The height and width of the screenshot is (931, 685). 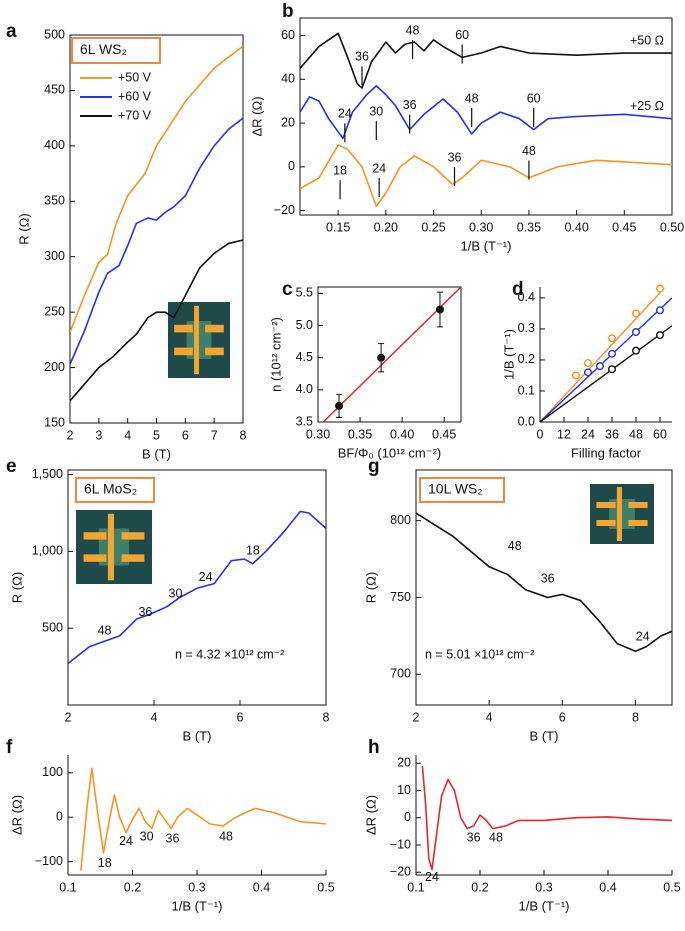 What do you see at coordinates (275, 354) in the screenshot?
I see `y-axis-label: n (10¹² cm⁻²)` at bounding box center [275, 354].